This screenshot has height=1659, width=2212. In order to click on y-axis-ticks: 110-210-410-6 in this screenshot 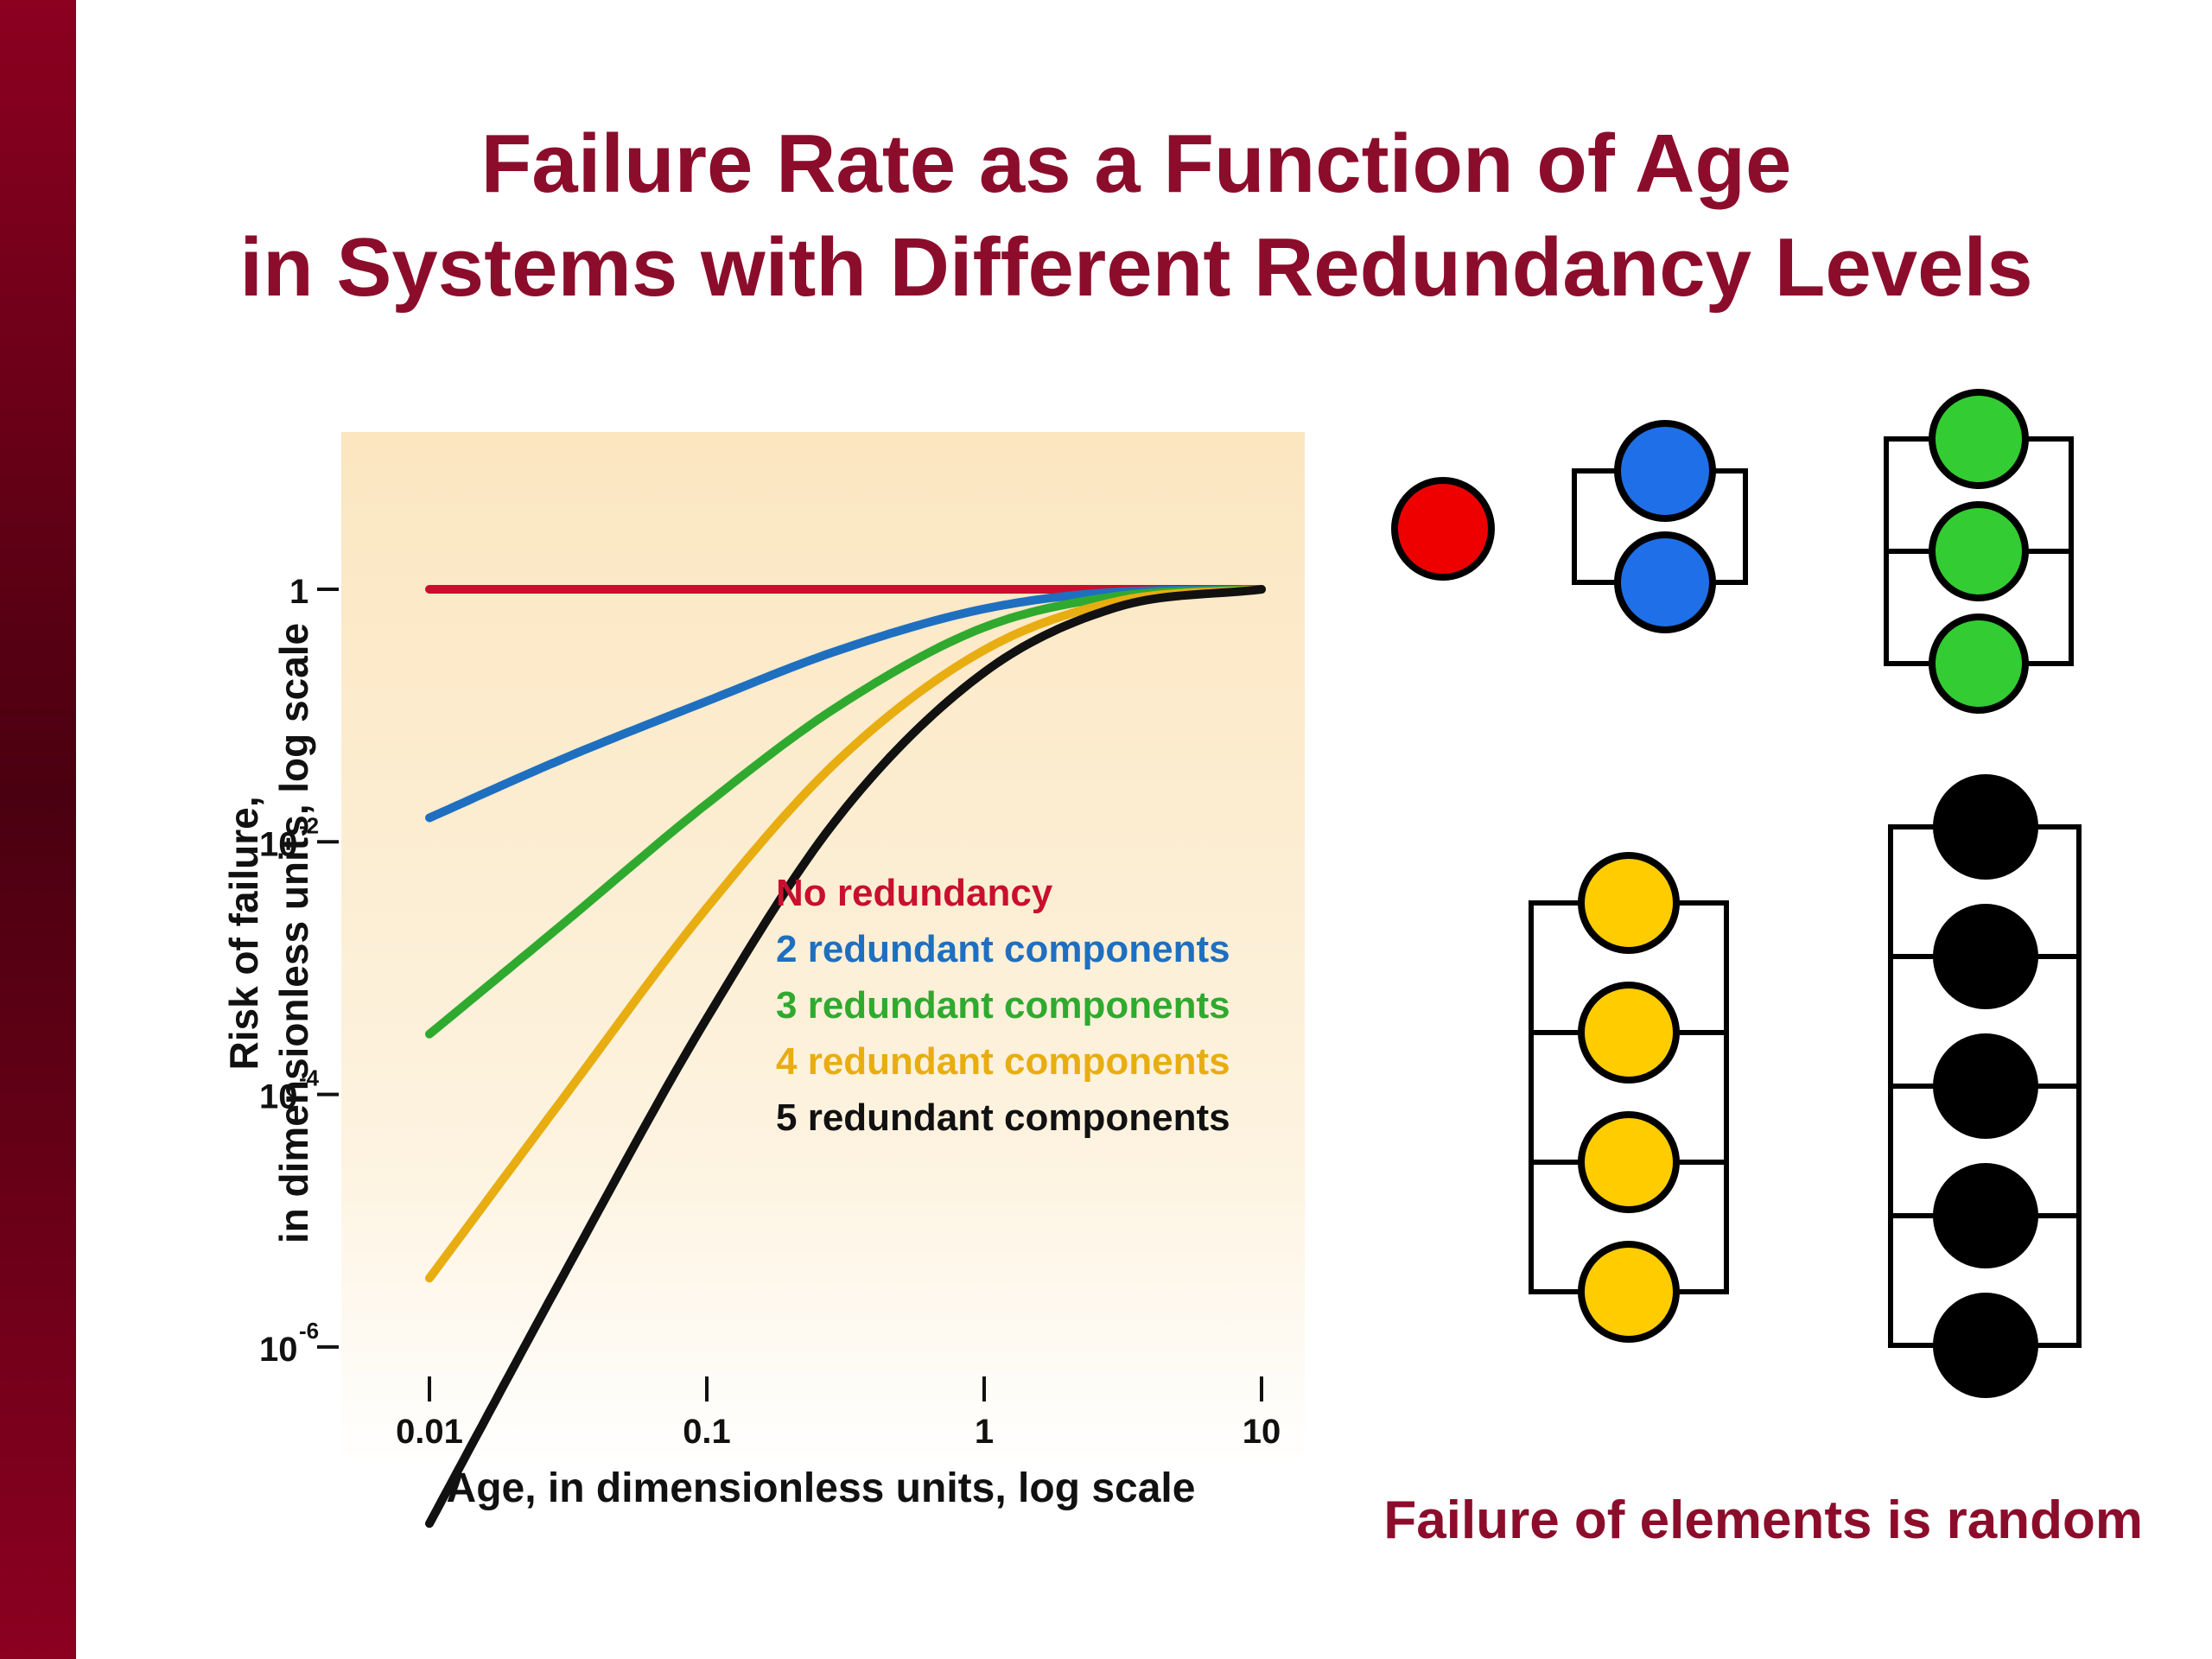, I will do `click(299, 971)`.